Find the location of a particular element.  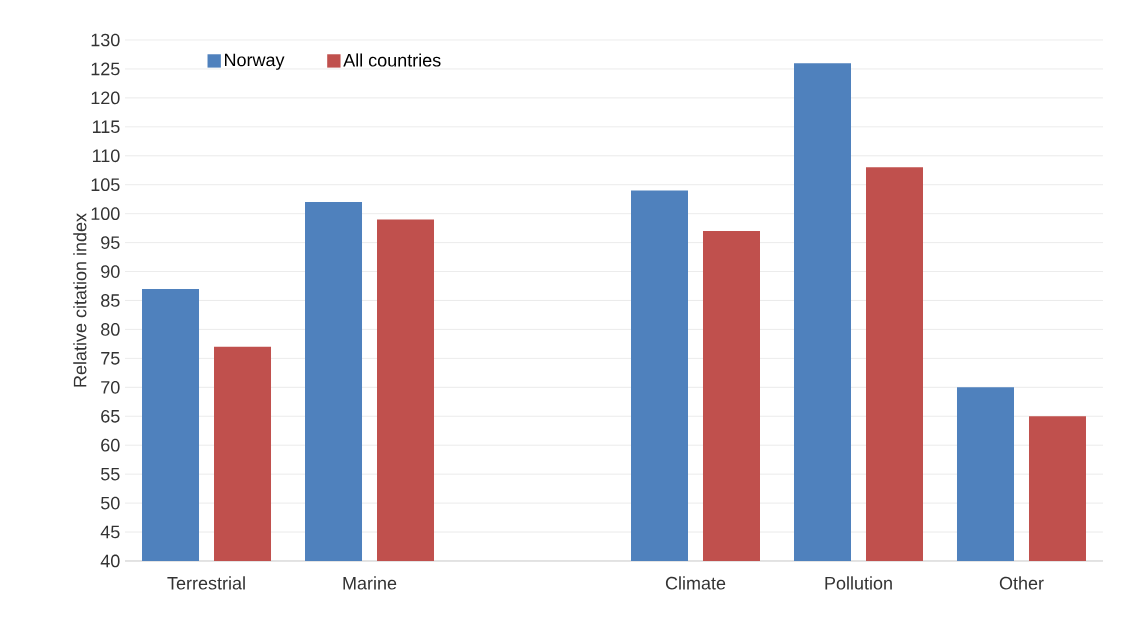

y-tick-label: 130 is located at coordinates (105, 40).